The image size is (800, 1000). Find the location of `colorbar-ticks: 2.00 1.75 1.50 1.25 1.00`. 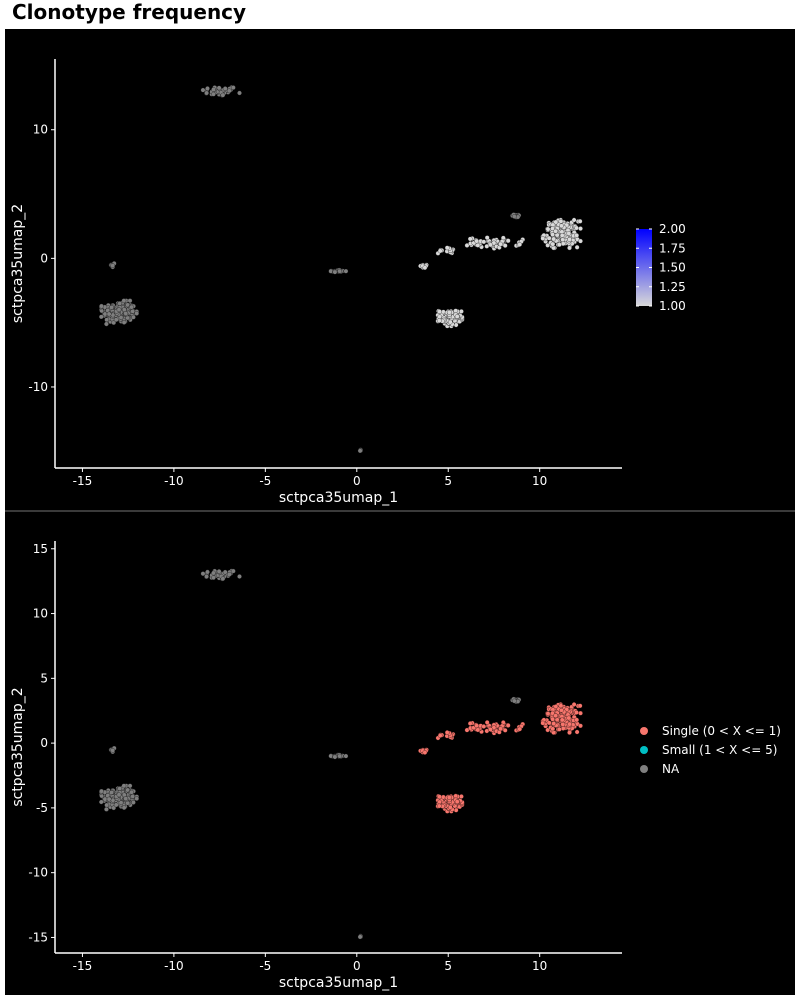

colorbar-ticks: 2.00 1.75 1.50 1.25 1.00 is located at coordinates (661, 267).